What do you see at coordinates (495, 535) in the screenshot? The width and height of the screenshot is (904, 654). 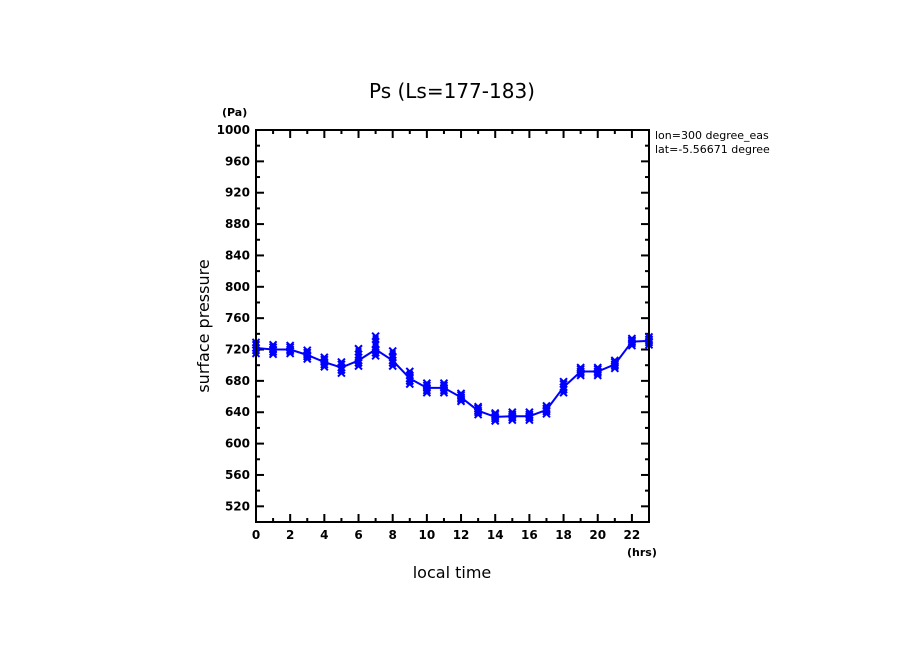 I see `x-tick-label: 14` at bounding box center [495, 535].